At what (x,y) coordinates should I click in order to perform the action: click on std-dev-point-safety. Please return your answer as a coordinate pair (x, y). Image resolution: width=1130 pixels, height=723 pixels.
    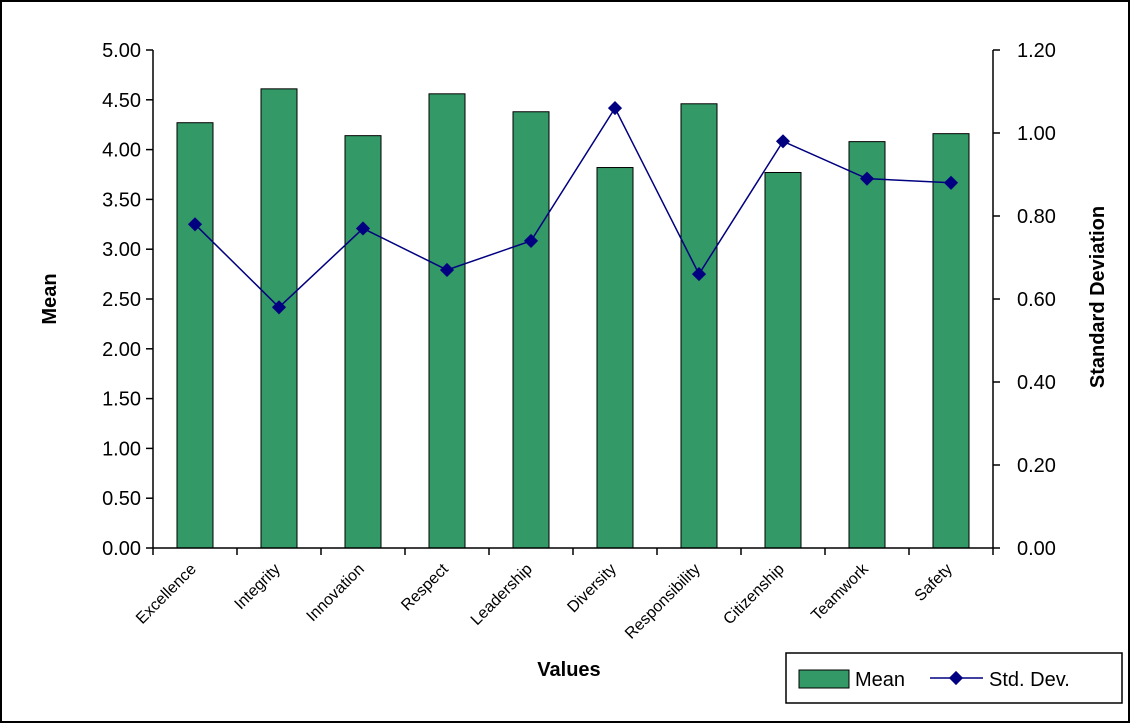
    Looking at the image, I should click on (951, 182).